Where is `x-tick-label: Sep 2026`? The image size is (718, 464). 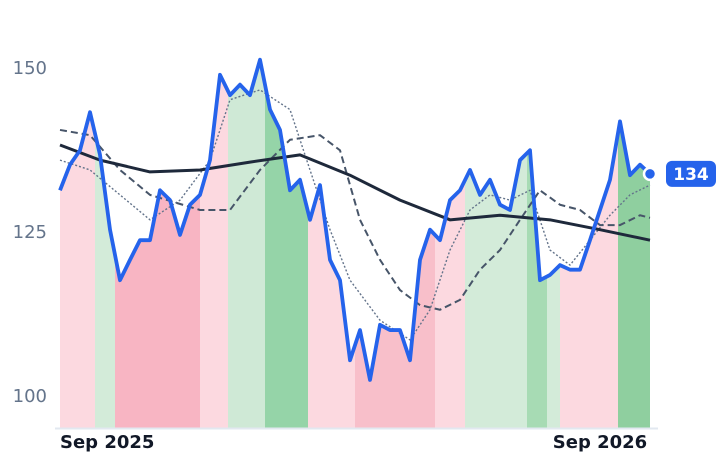
x-tick-label: Sep 2026 is located at coordinates (600, 442).